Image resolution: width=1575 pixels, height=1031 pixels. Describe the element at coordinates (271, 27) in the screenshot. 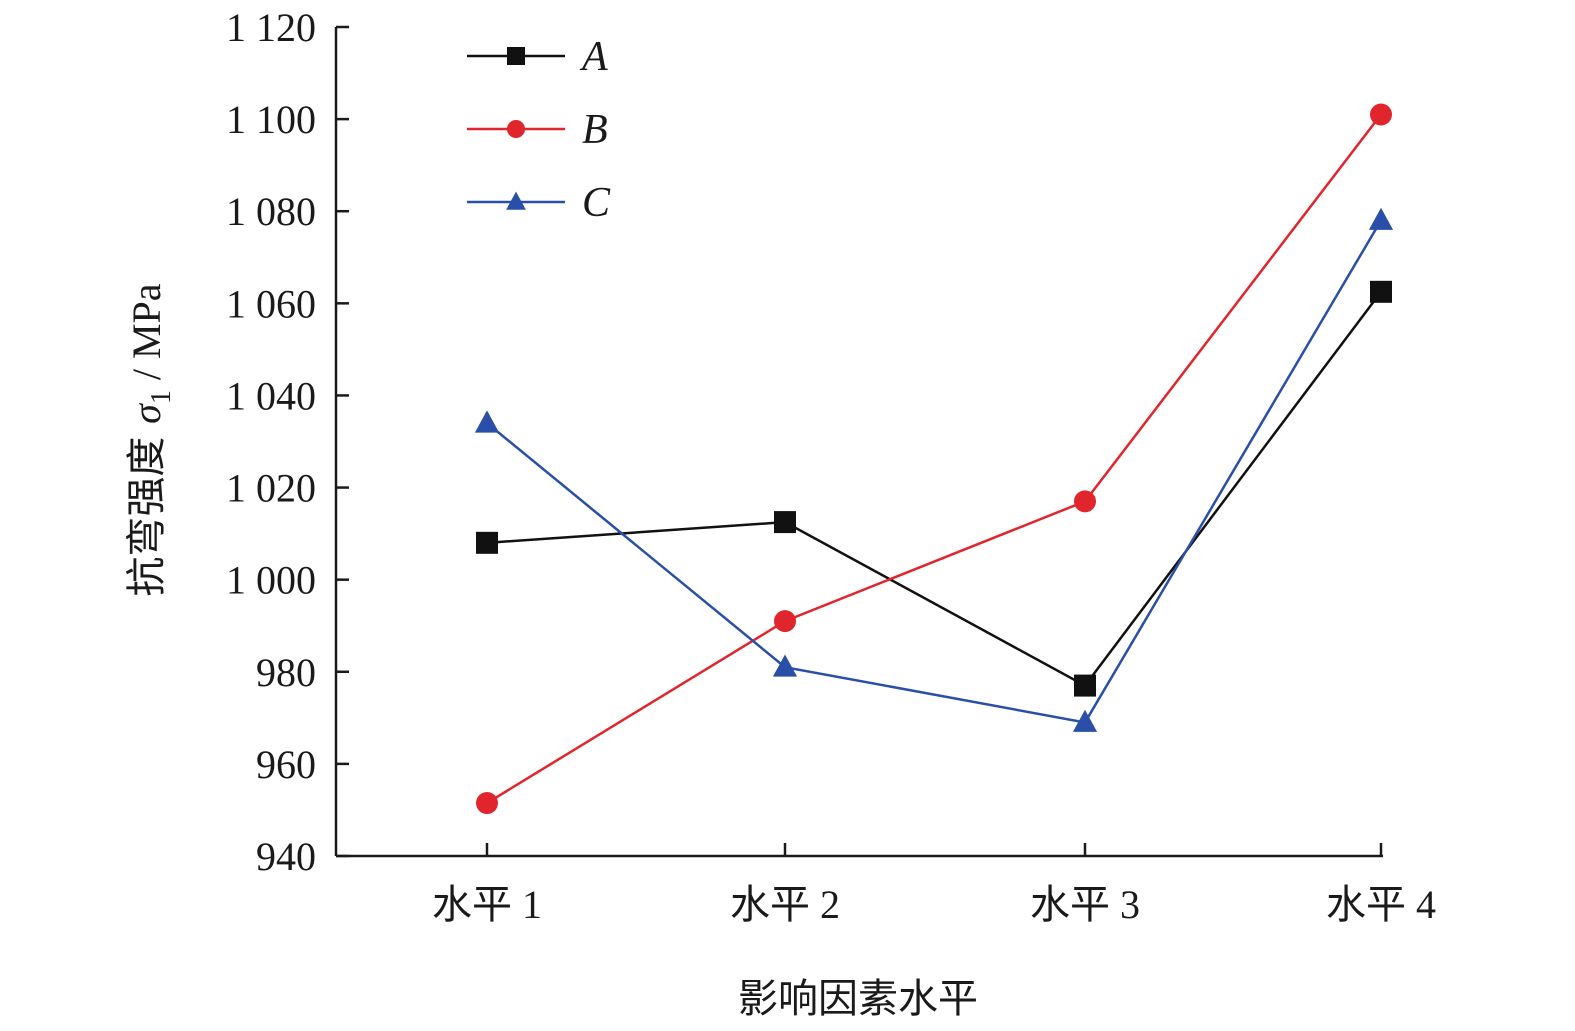

I see `y-tick-label: 1 120` at that location.